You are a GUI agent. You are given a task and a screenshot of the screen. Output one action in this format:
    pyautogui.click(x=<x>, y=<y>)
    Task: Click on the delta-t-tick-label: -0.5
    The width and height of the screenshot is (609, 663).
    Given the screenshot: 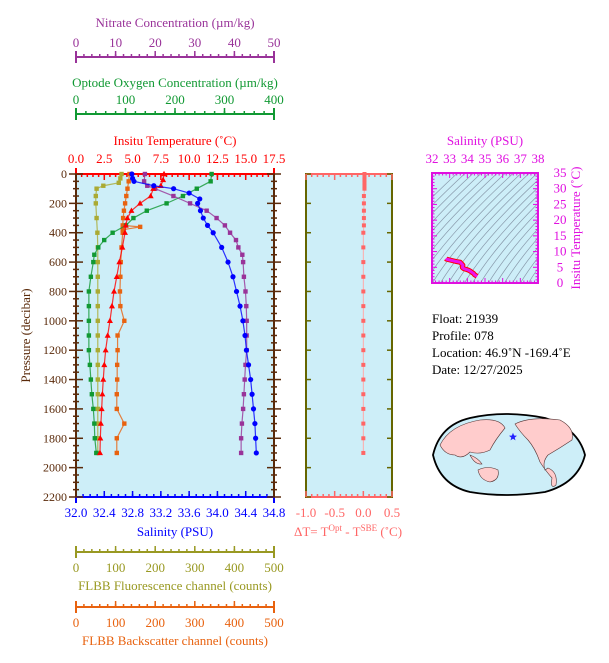 What is the action you would take?
    pyautogui.click(x=334, y=512)
    